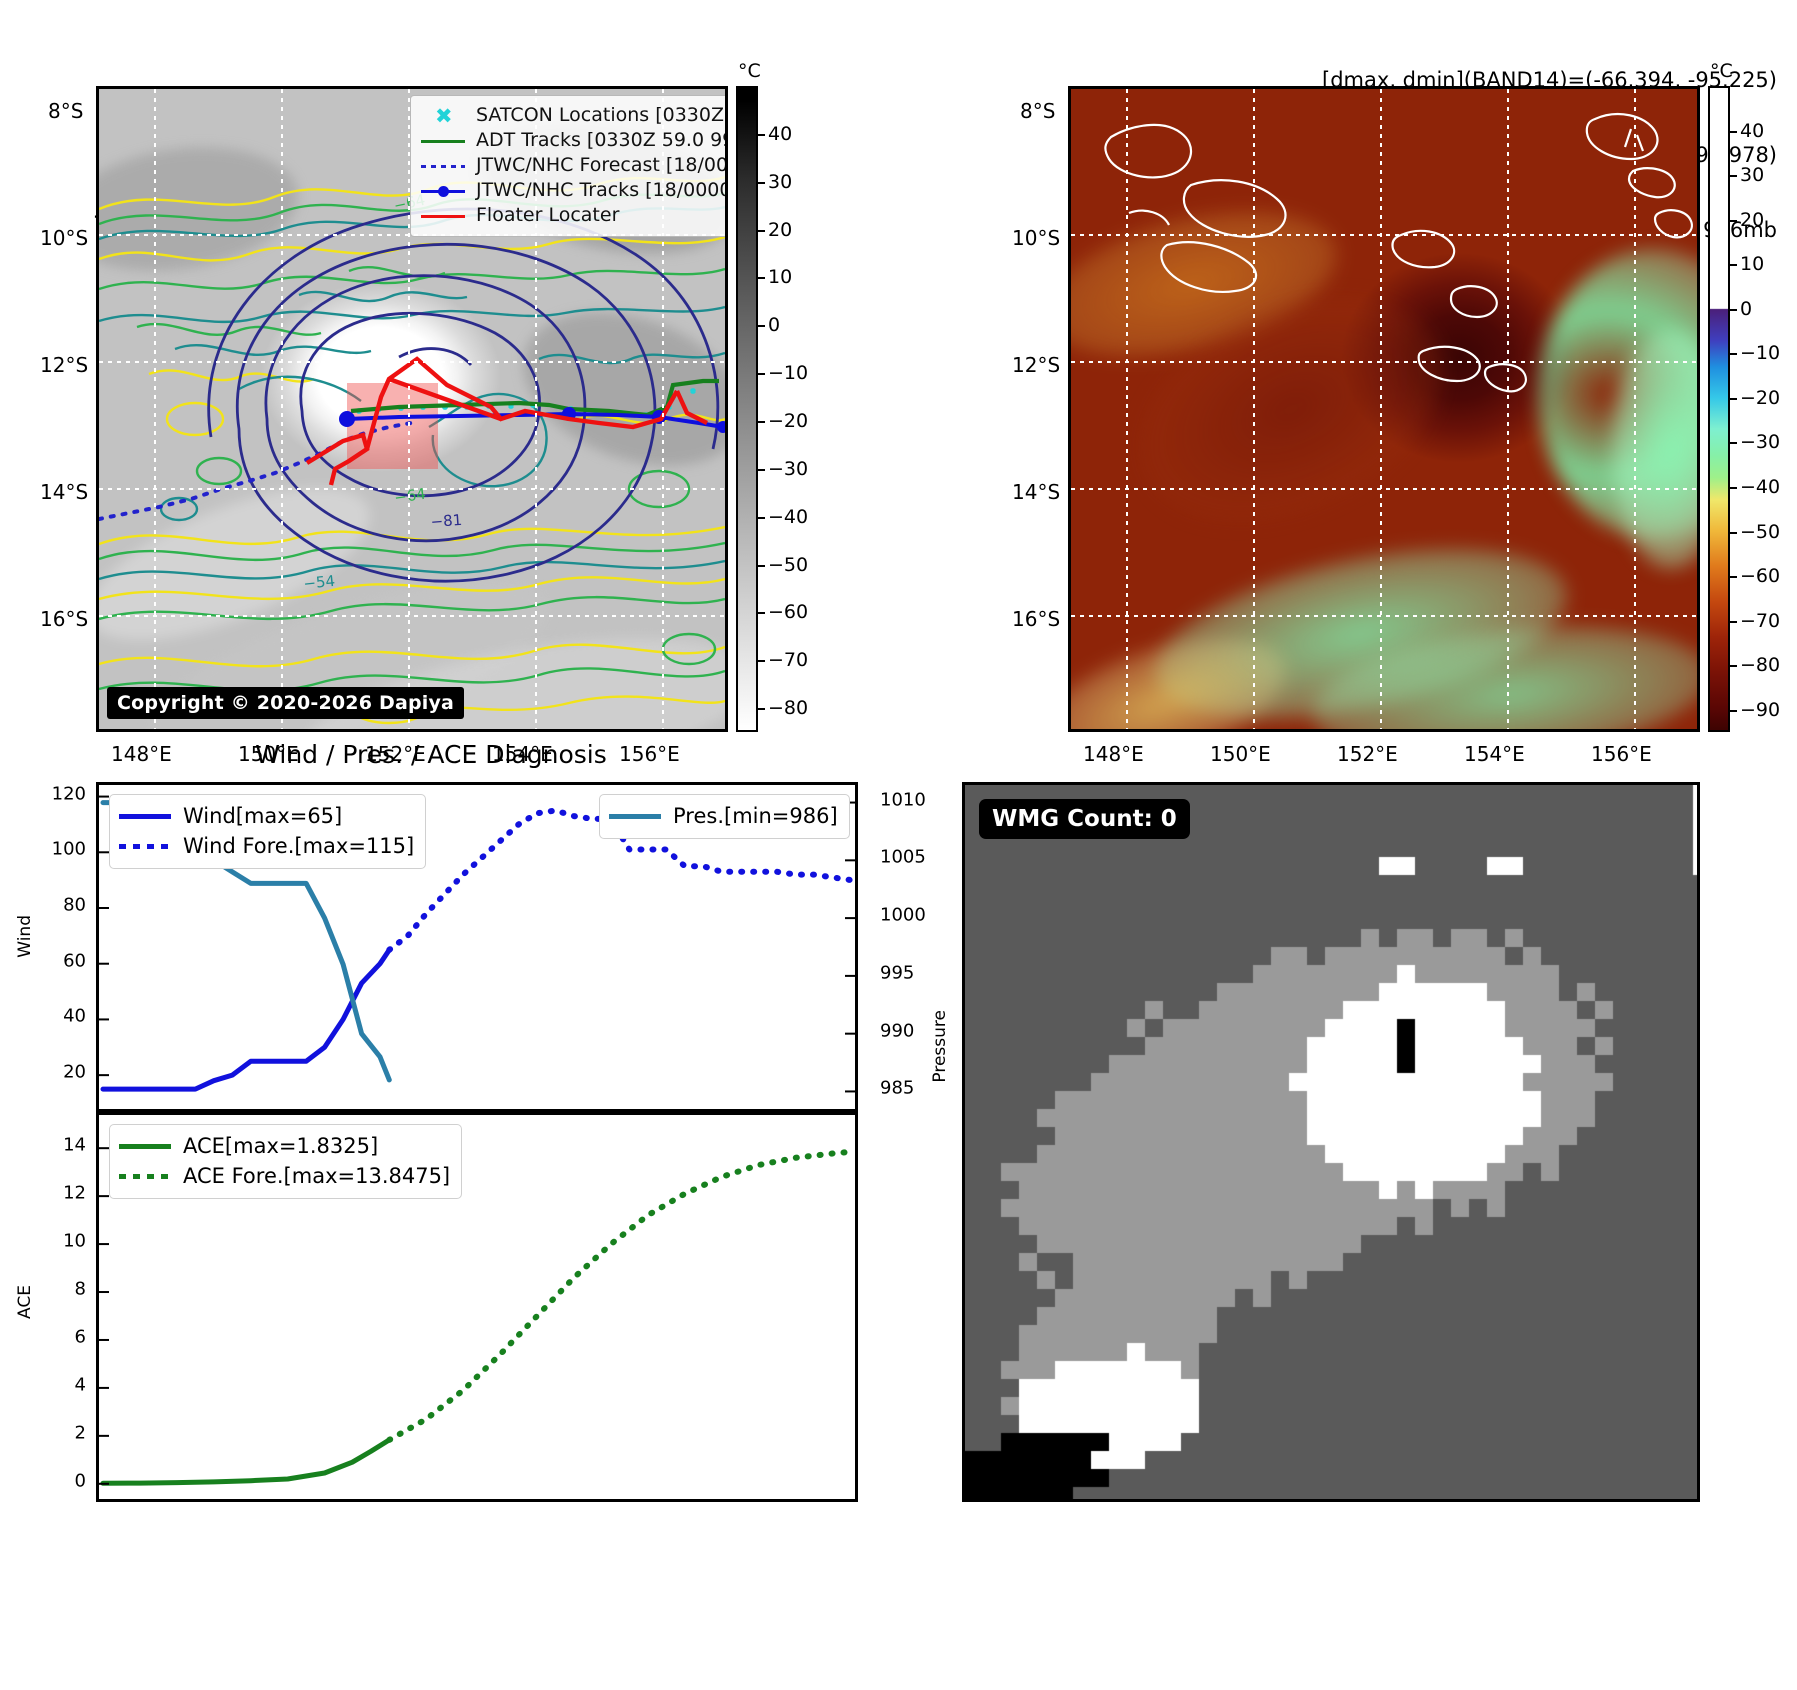 The image size is (1797, 1690). What do you see at coordinates (1494, 754) in the screenshot?
I see `awv-lon-tick-154e: 154°E` at bounding box center [1494, 754].